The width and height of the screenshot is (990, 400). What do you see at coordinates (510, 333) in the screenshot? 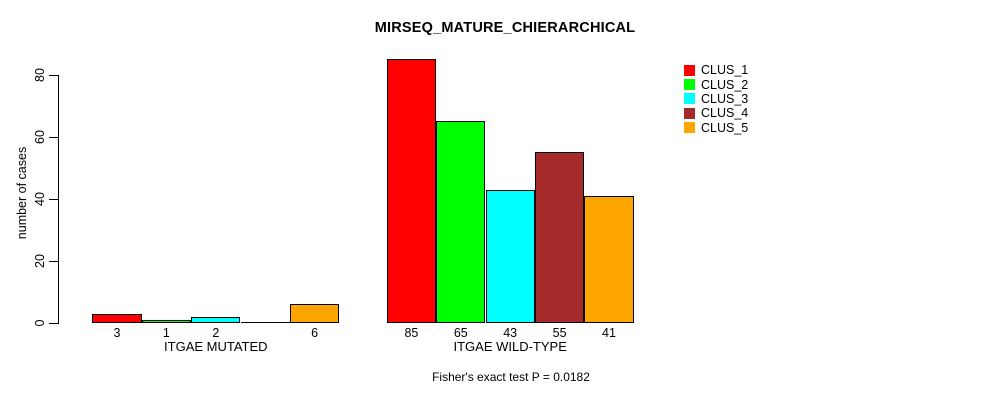
I see `bar-value-label: 43` at bounding box center [510, 333].